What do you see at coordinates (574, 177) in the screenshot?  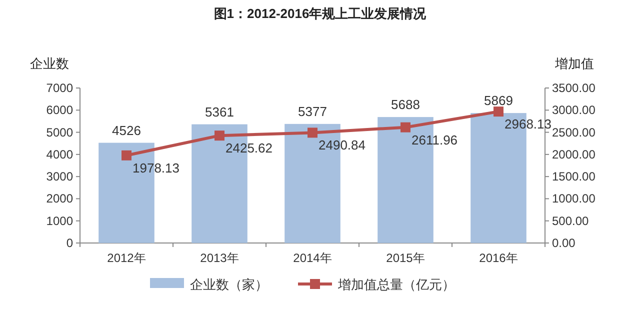 I see `y2-tick-label: 1500.00` at bounding box center [574, 177].